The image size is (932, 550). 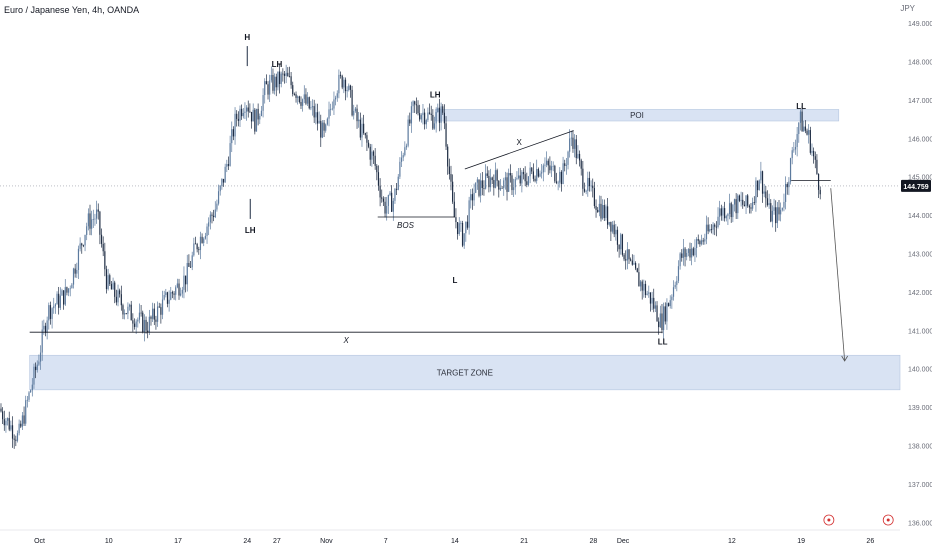 I want to click on time-tick-label: 7, so click(x=386, y=541).